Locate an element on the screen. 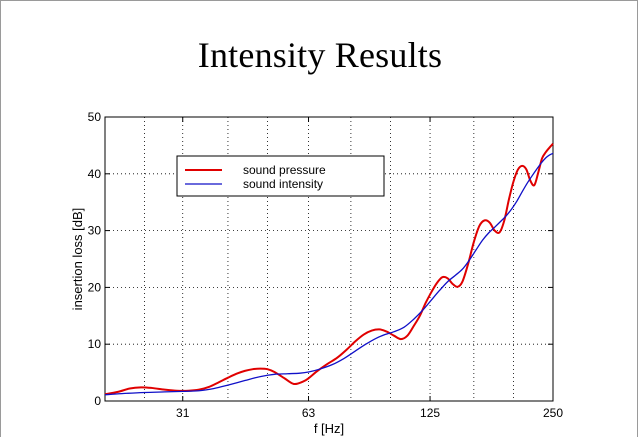 The width and height of the screenshot is (640, 439). y-axis-label: insertion loss [dB] is located at coordinates (77, 259).